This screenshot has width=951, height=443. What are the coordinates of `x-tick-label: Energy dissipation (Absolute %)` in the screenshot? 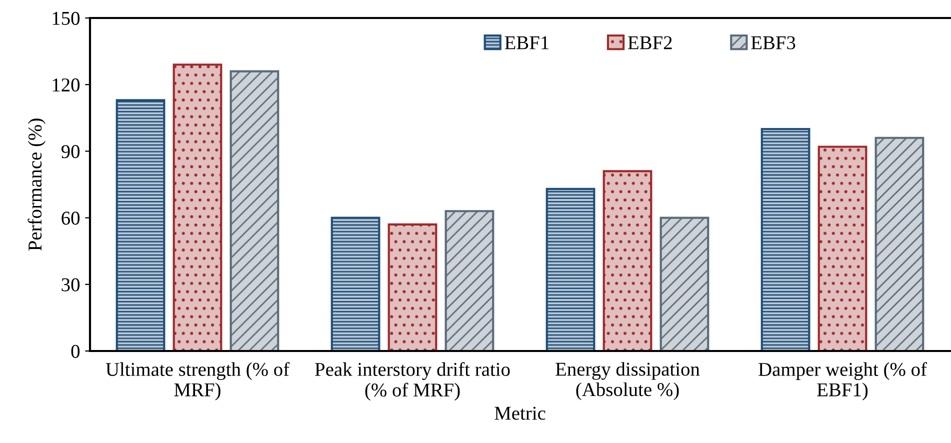 It's located at (628, 381).